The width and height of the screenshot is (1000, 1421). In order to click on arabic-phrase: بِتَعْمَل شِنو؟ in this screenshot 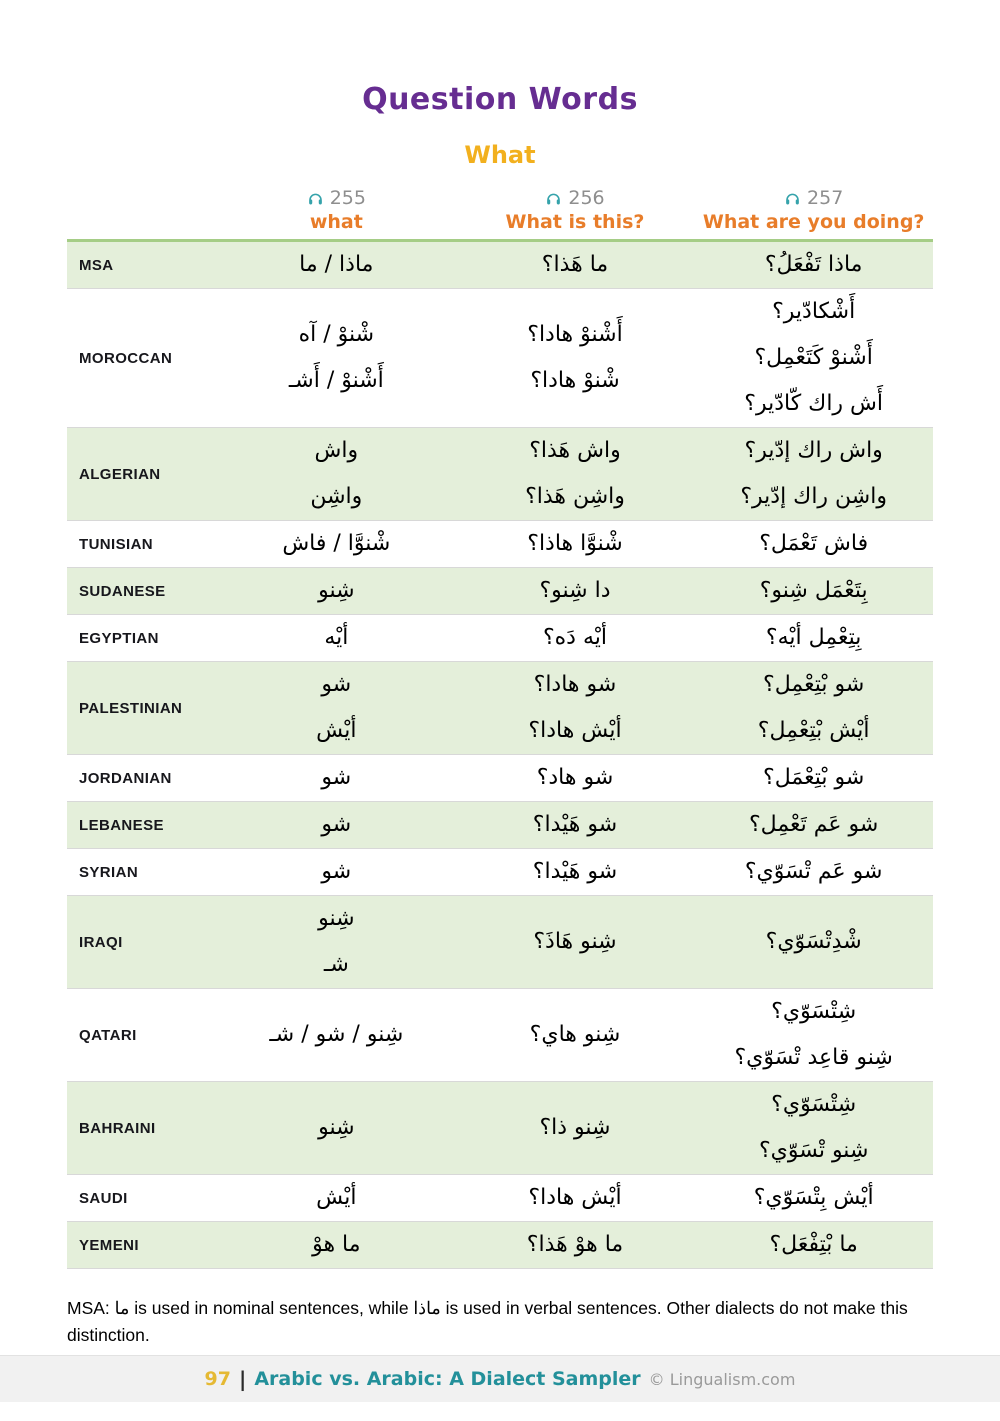, I will do `click(813, 590)`.